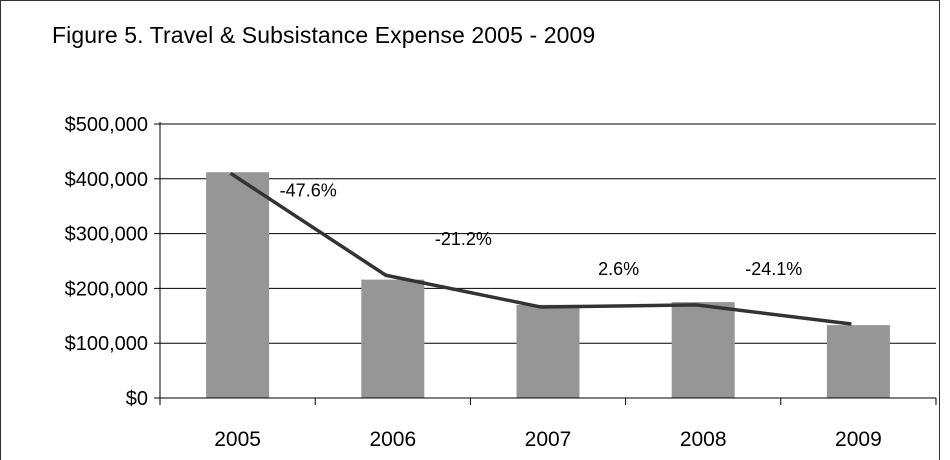 This screenshot has height=460, width=950. Describe the element at coordinates (703, 439) in the screenshot. I see `x-tick-label: 2008` at that location.